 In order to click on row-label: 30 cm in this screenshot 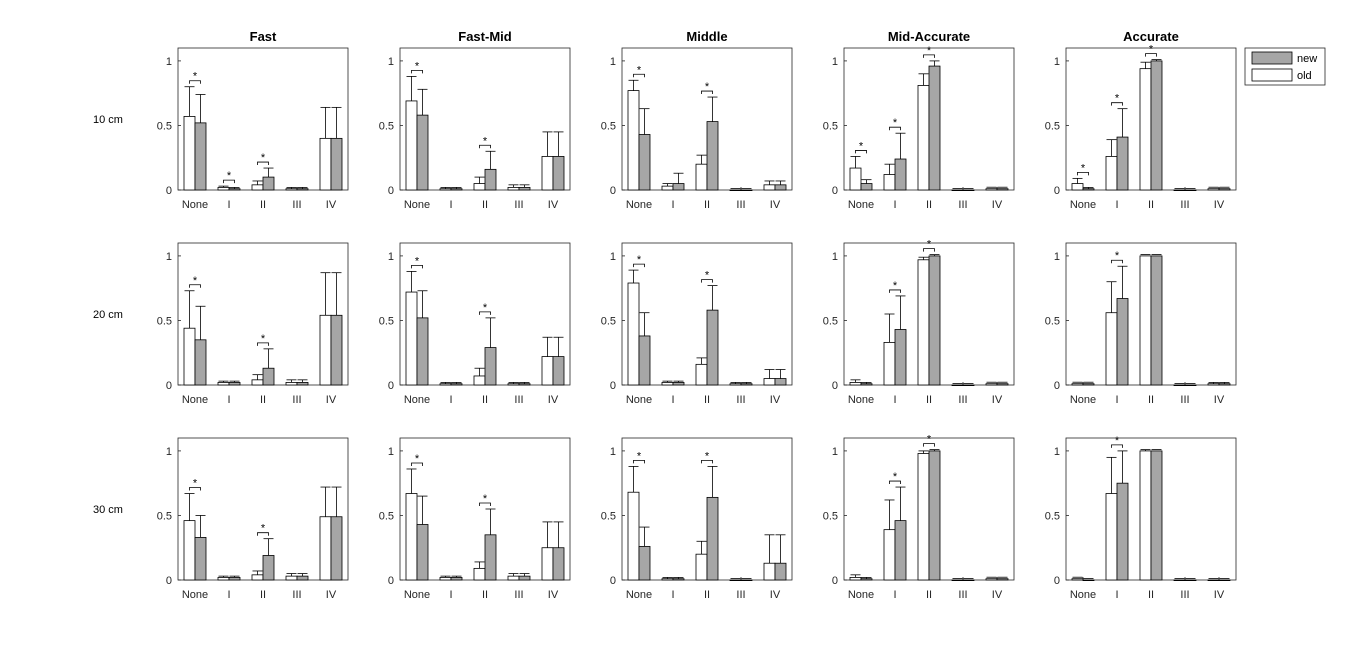, I will do `click(108, 510)`.